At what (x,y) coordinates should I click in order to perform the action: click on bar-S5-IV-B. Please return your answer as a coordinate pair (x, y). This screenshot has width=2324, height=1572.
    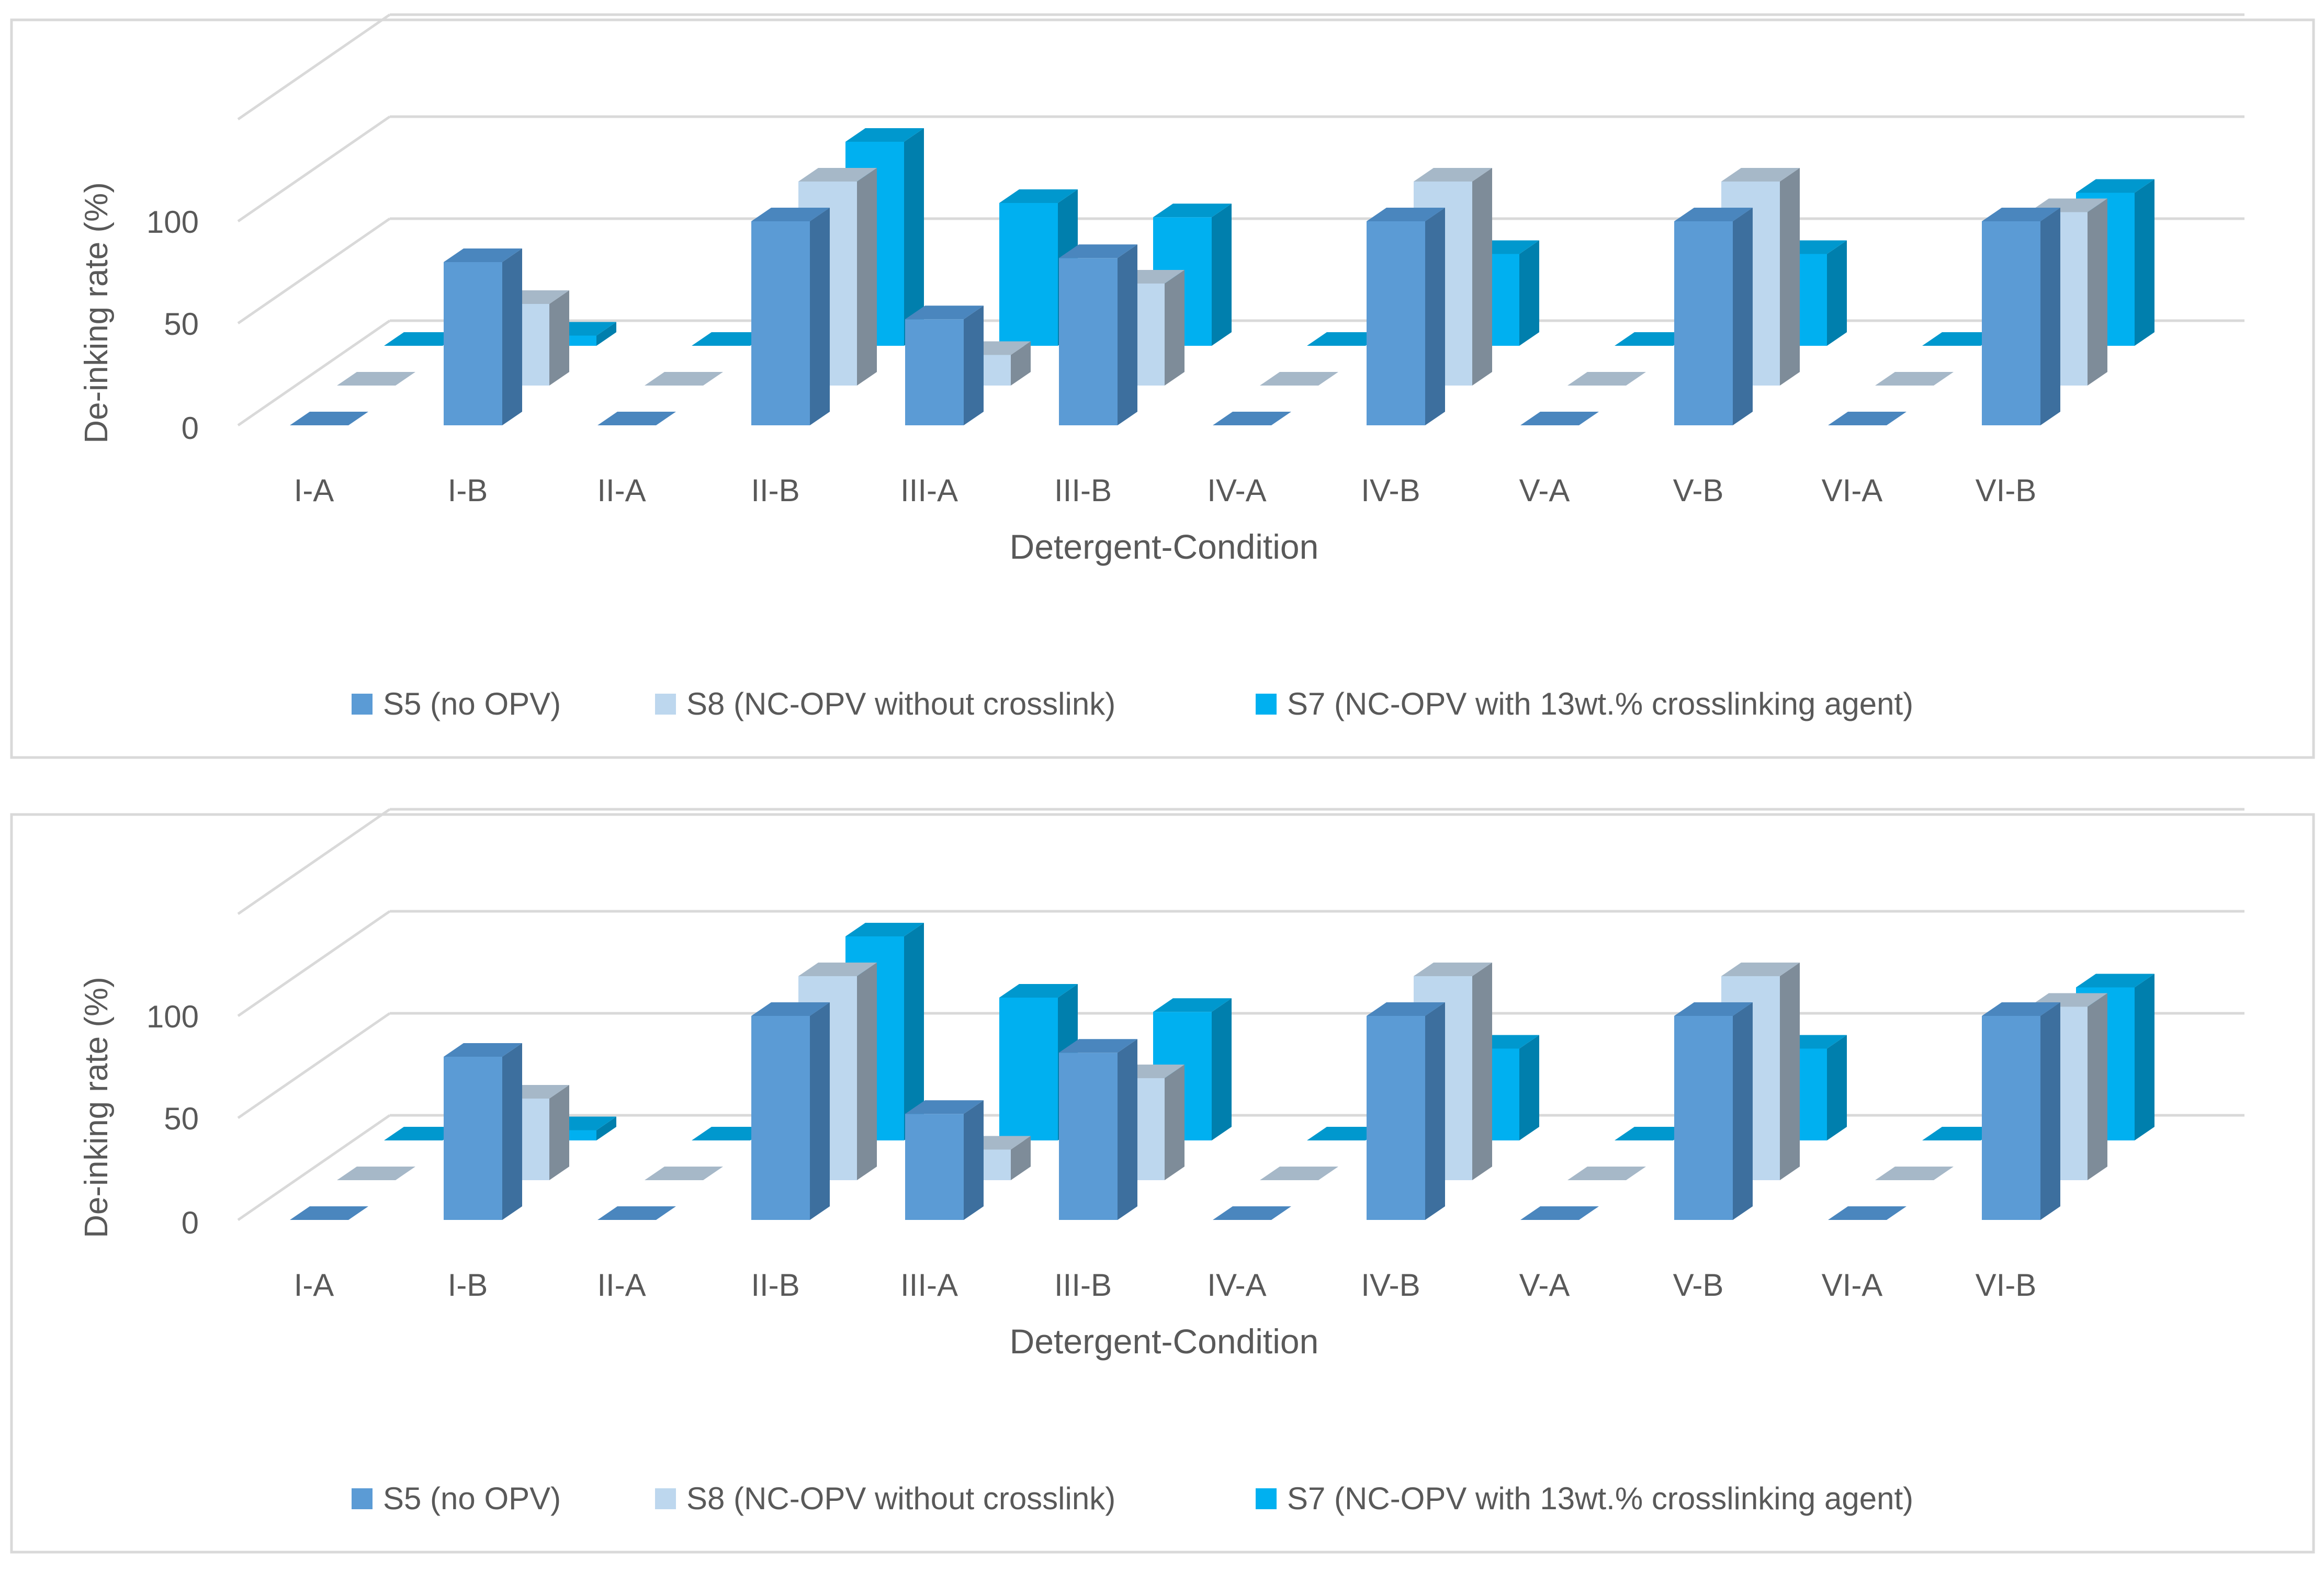
    Looking at the image, I should click on (1406, 316).